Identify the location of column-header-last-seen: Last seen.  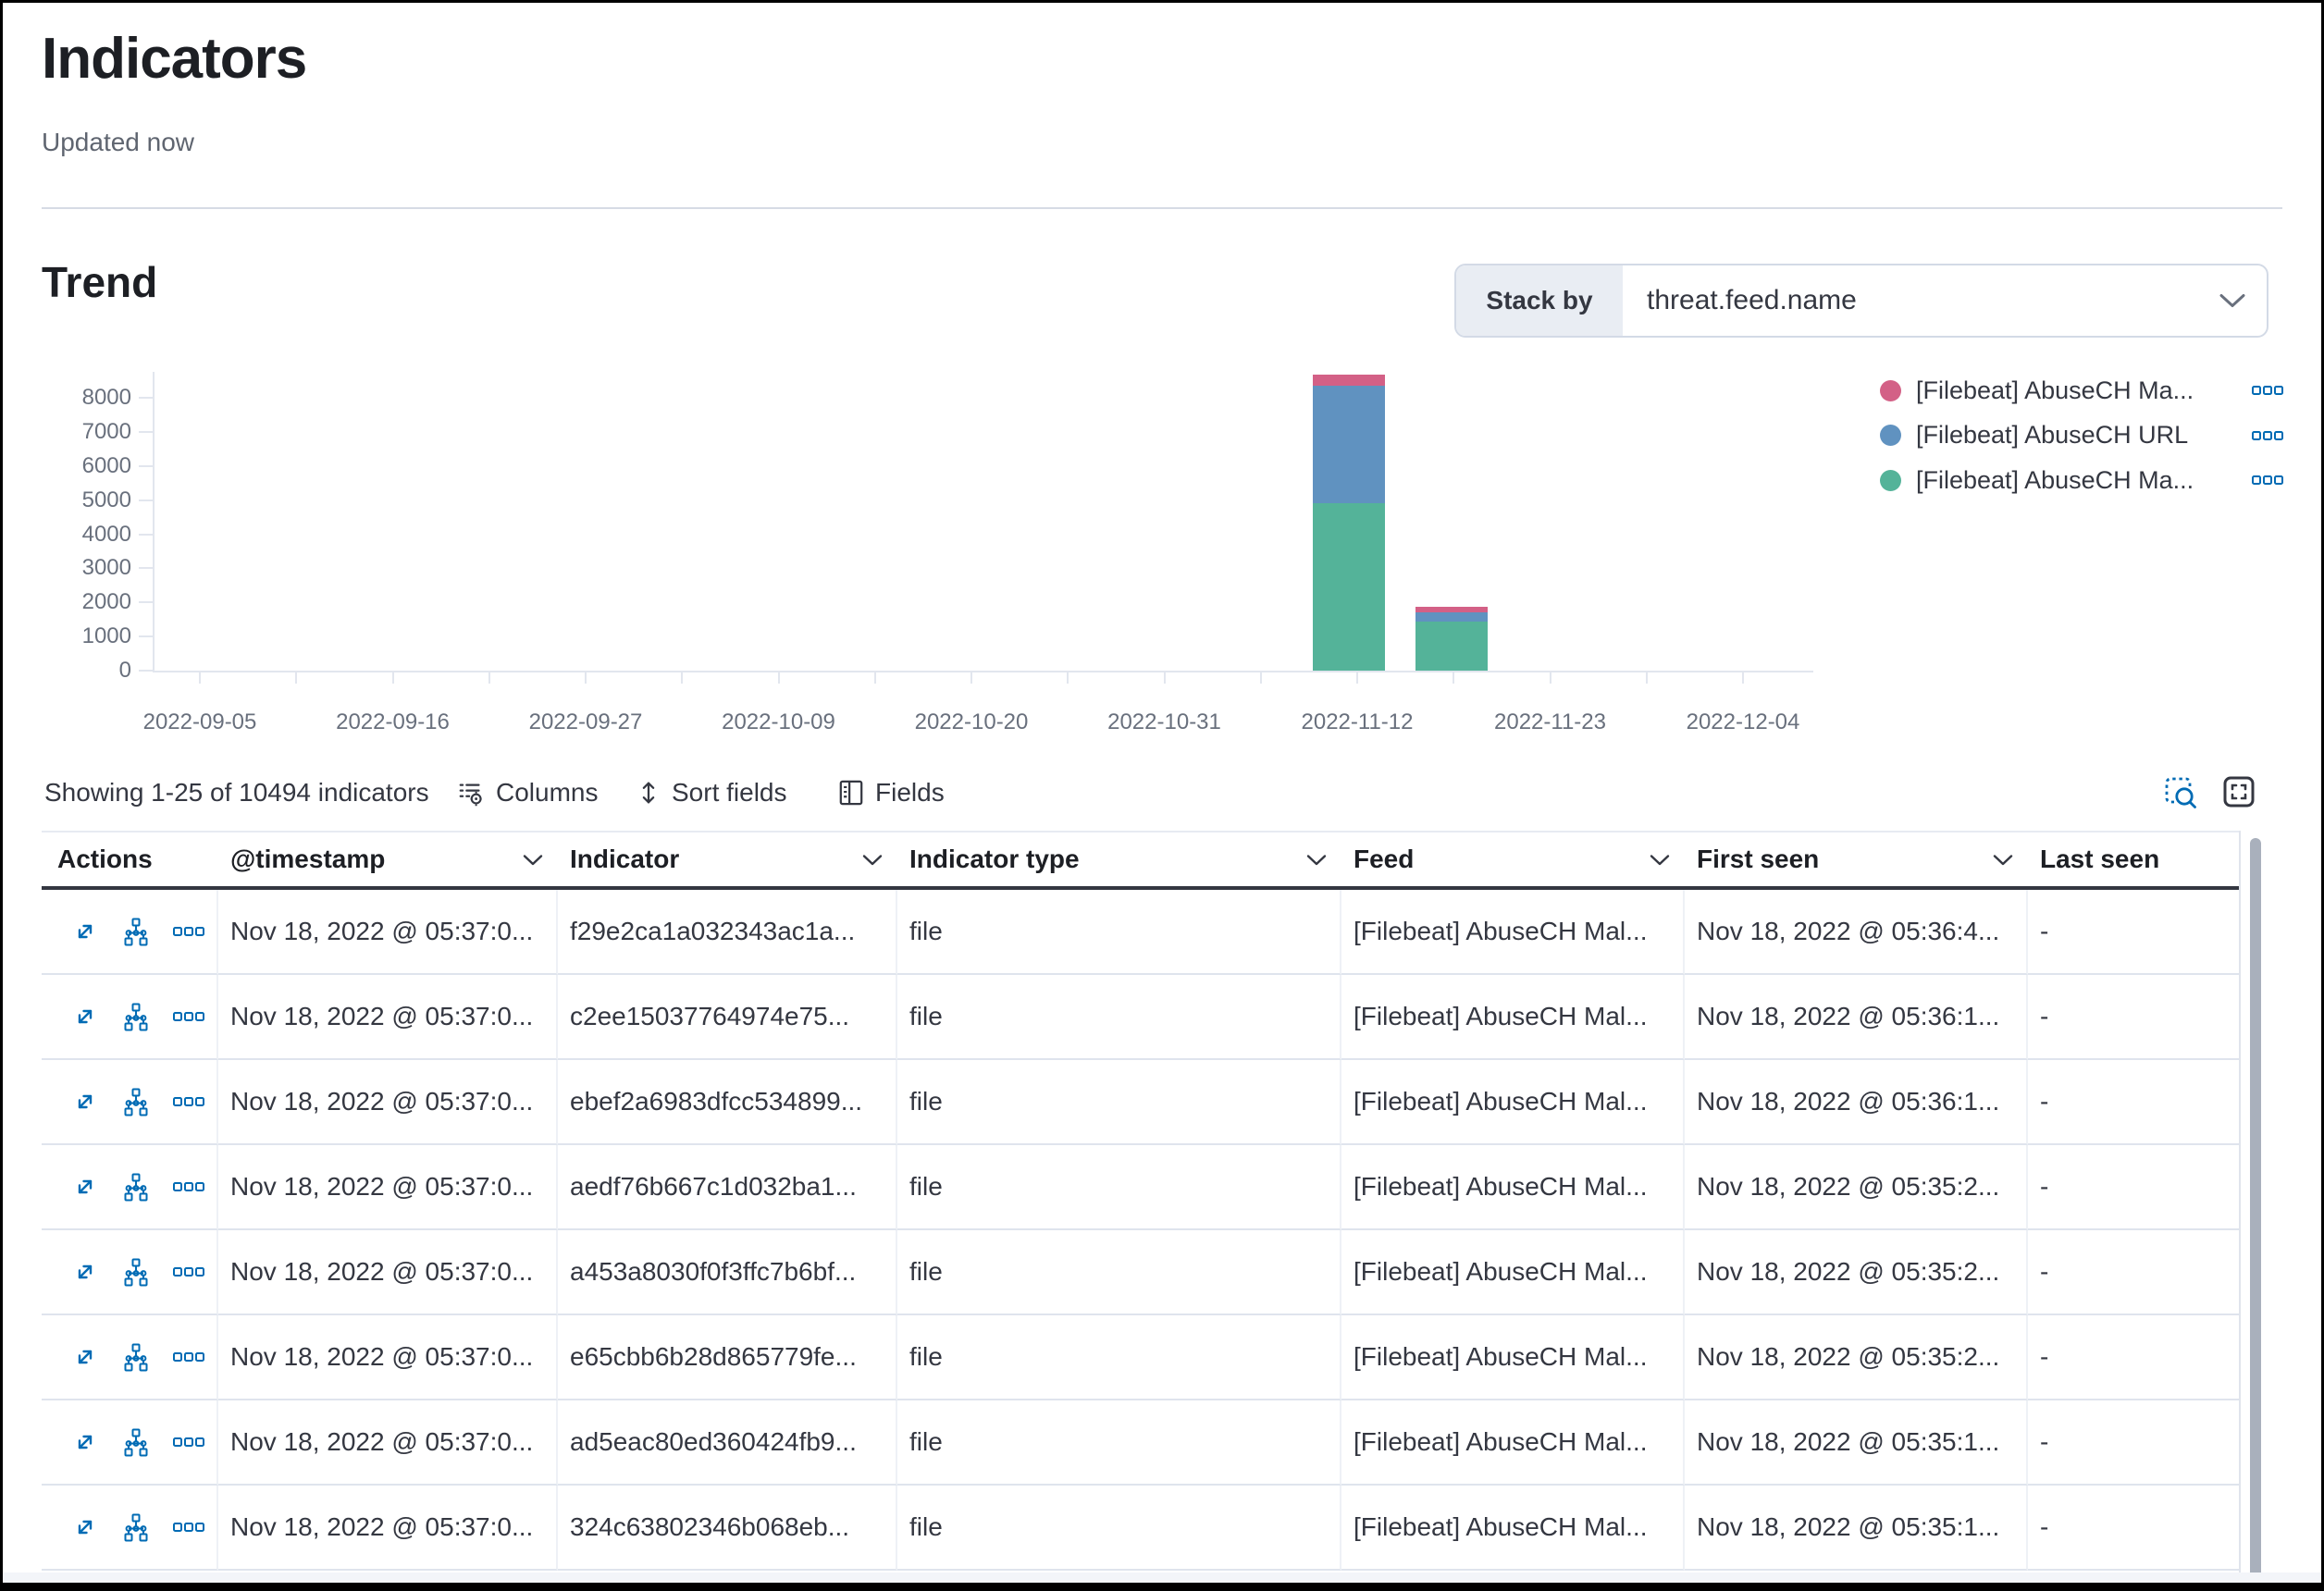
(2133, 859).